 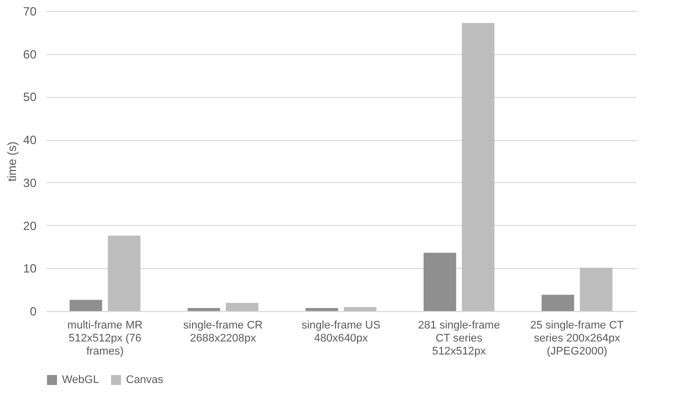 What do you see at coordinates (30, 269) in the screenshot?
I see `y-tick-label: 10` at bounding box center [30, 269].